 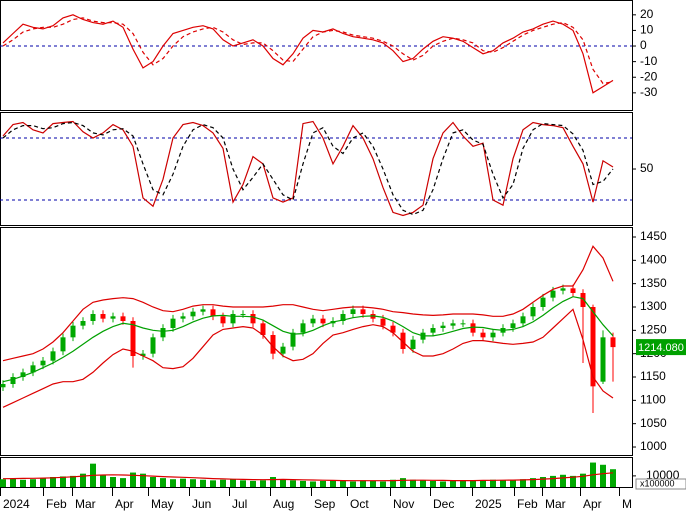 I want to click on y-tick-label: -30, so click(x=649, y=92).